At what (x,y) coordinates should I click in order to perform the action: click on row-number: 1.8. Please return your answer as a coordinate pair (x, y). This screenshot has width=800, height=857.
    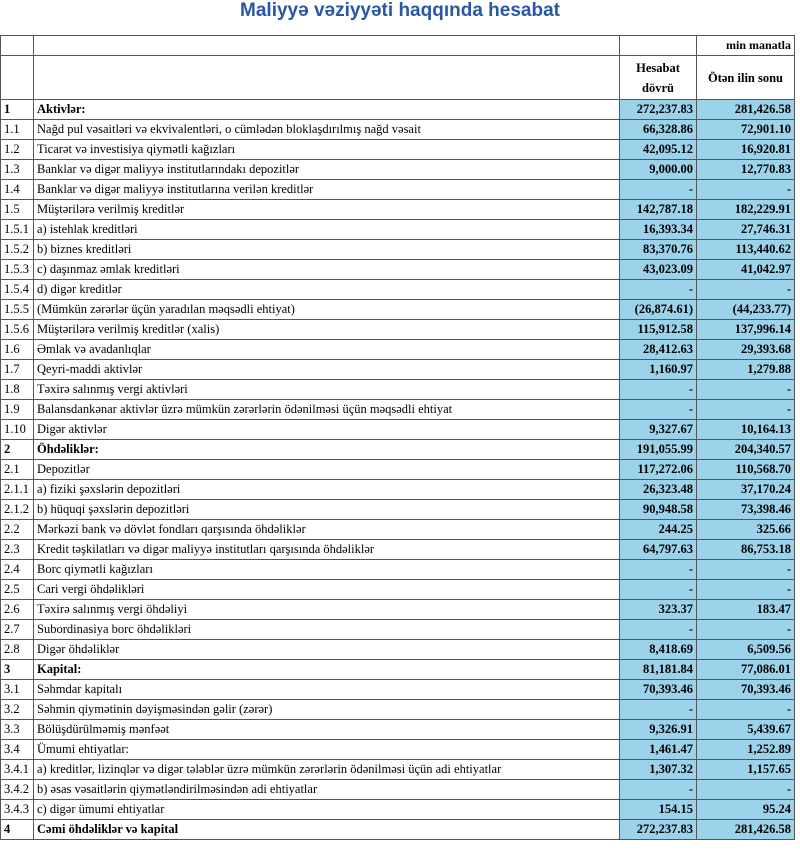
    Looking at the image, I should click on (17, 389).